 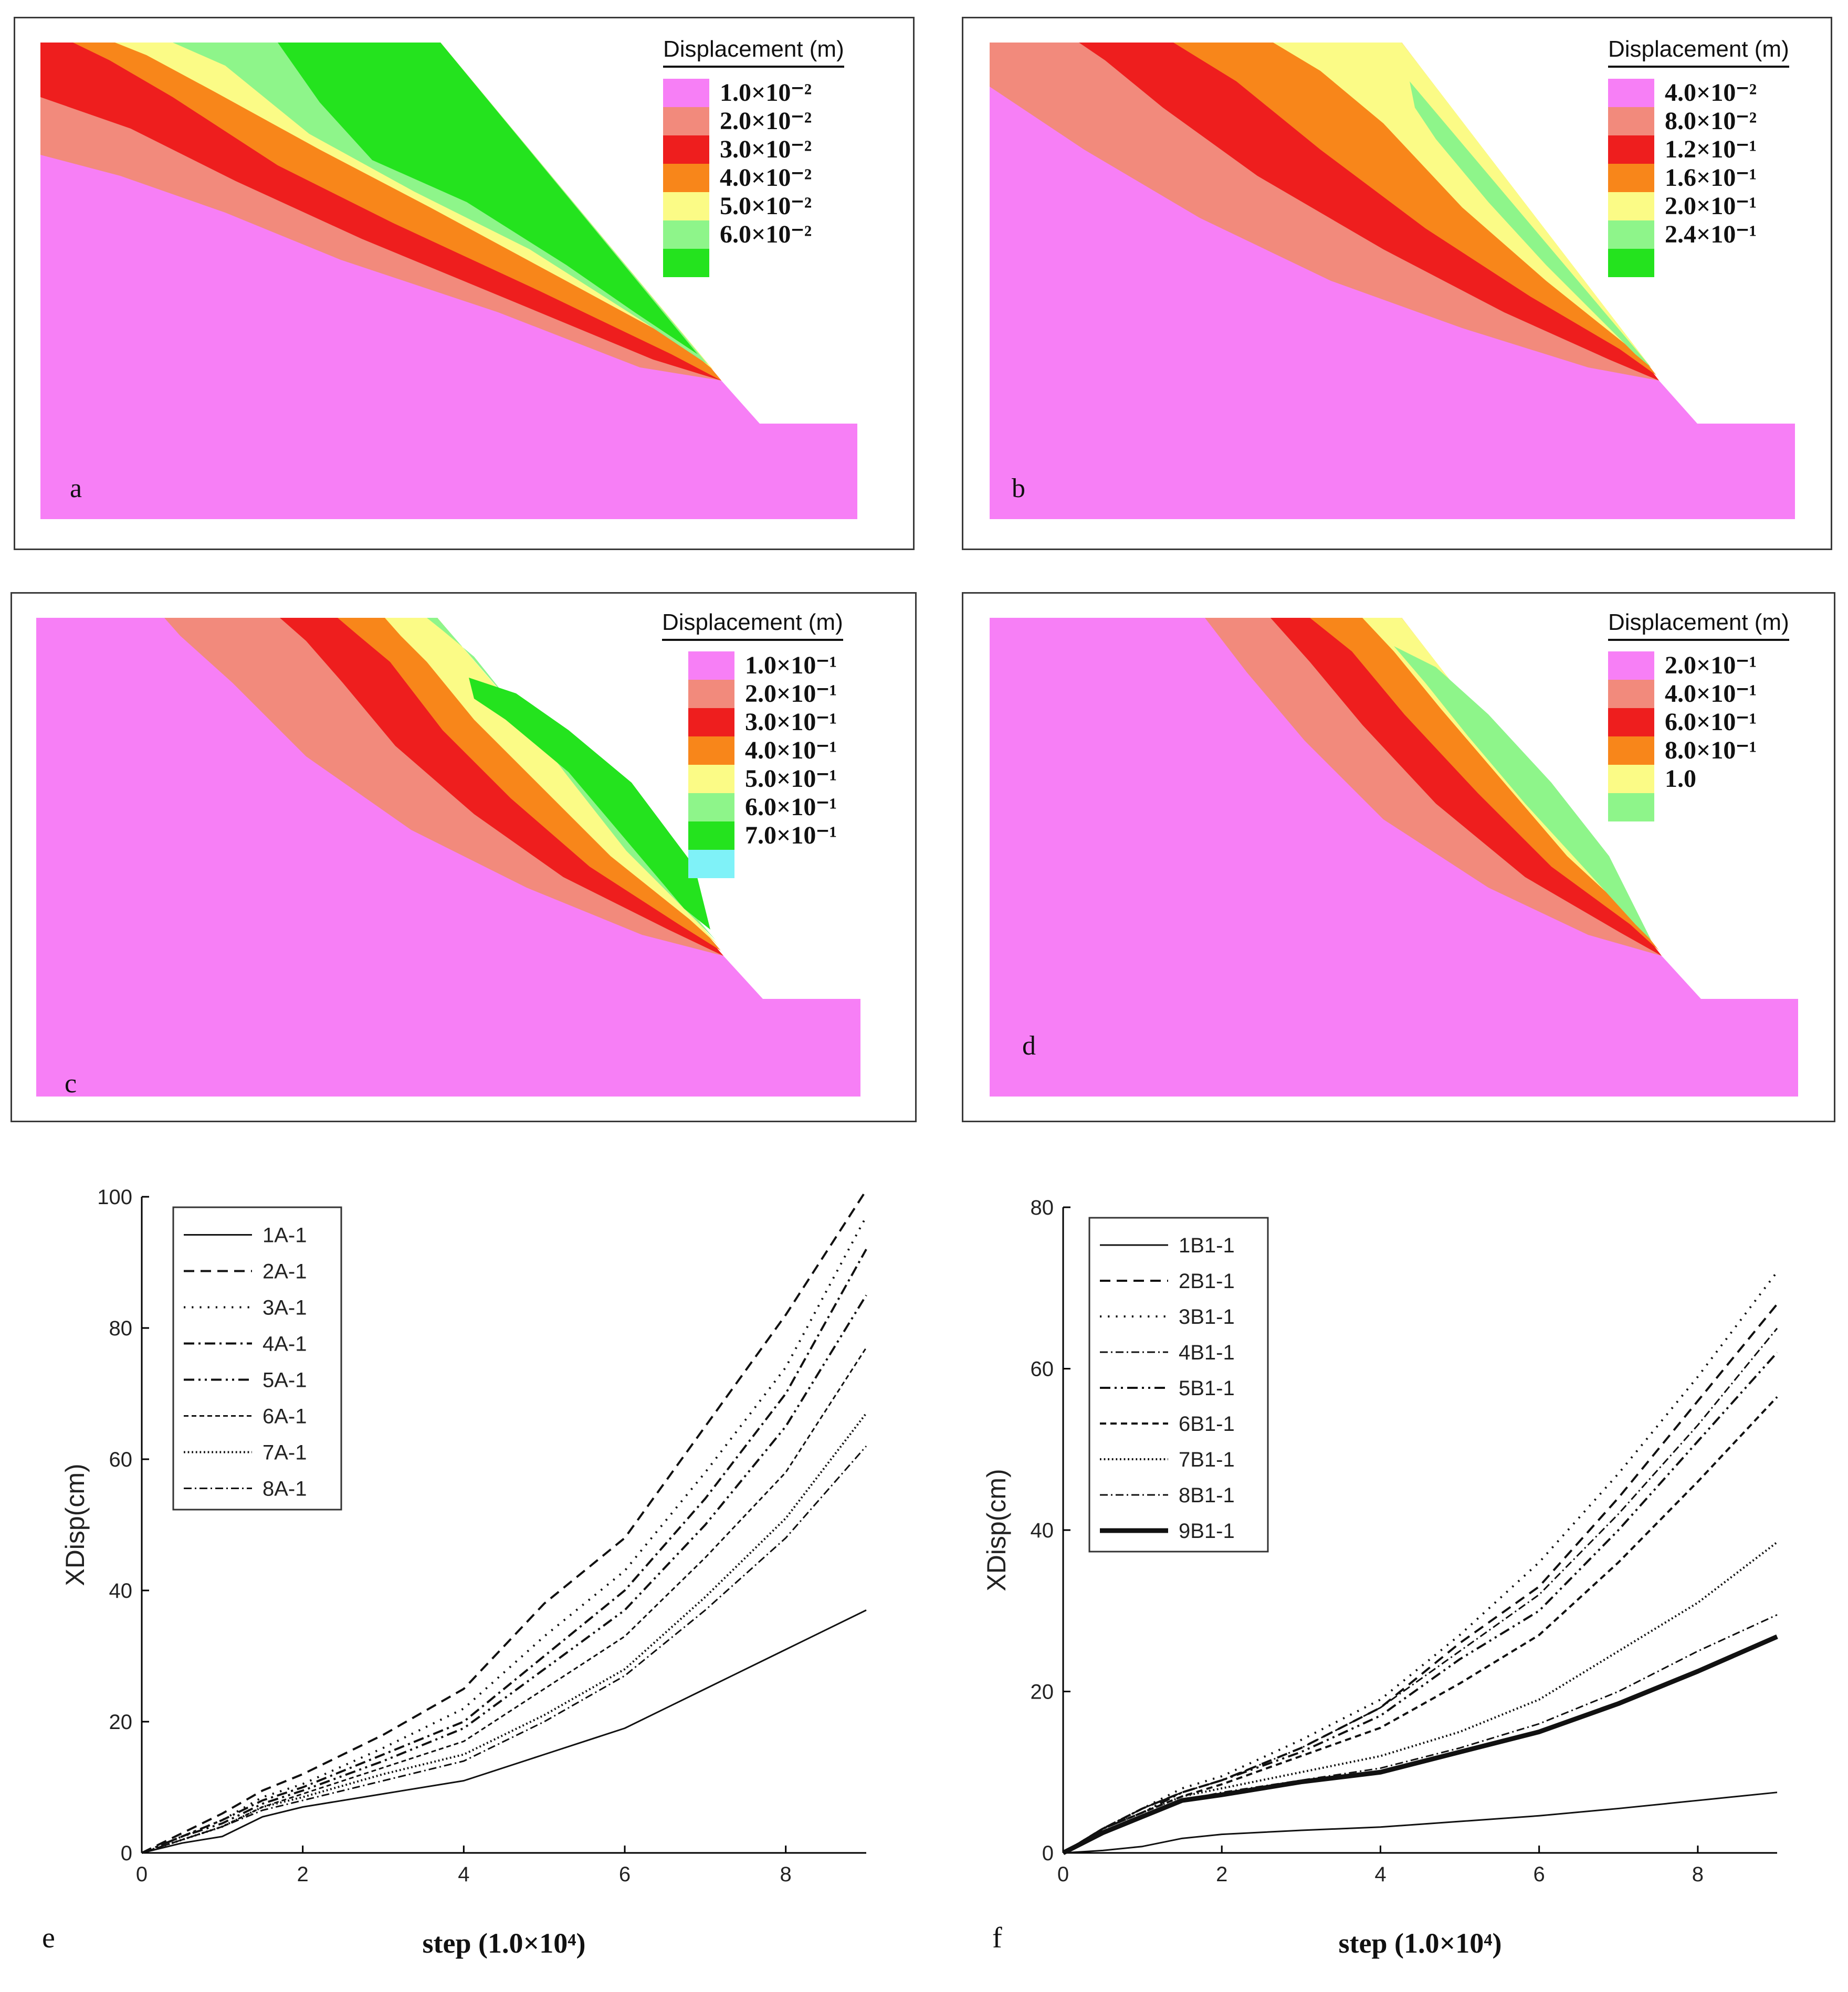 I want to click on legend-label: 5B1-1, so click(x=1207, y=1388).